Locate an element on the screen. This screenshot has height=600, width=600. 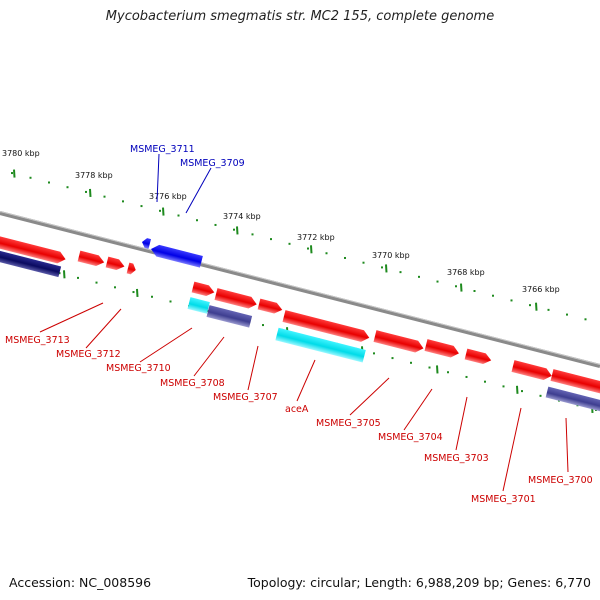
gene-feature-navy-shape is located at coordinates (31, 263).